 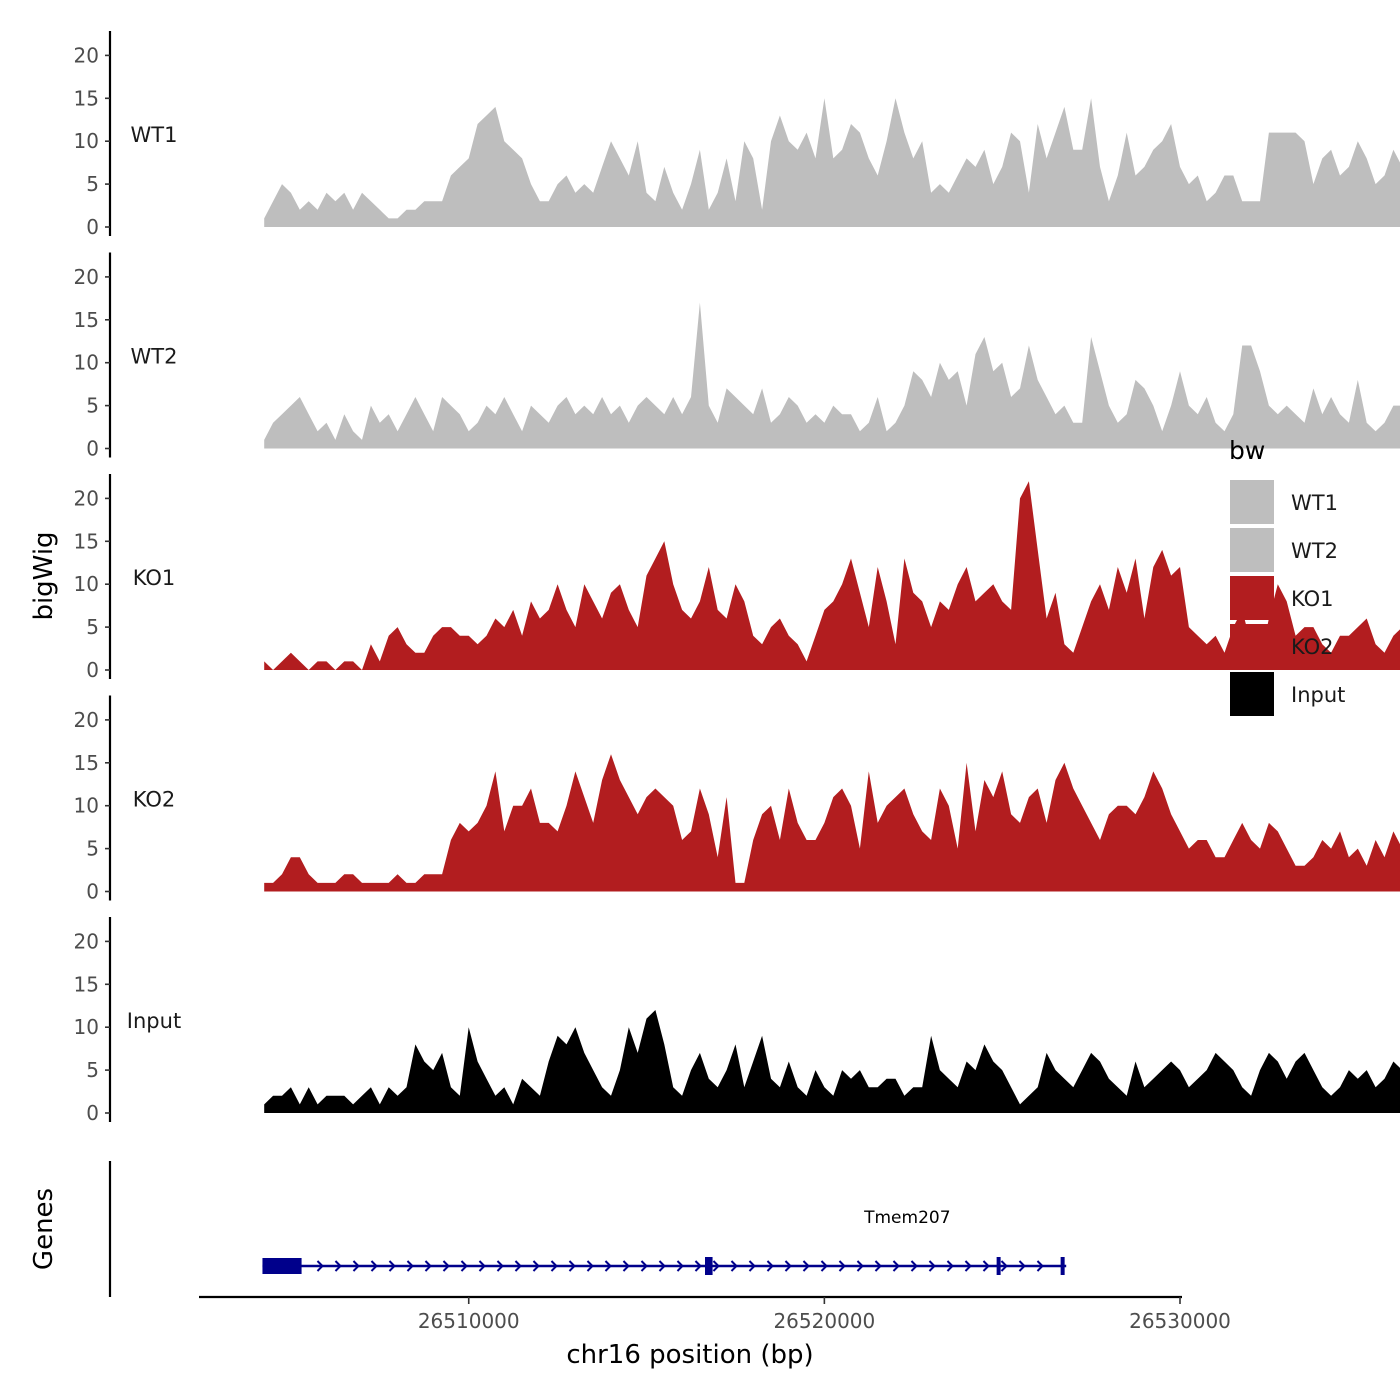 What do you see at coordinates (715, 1314) in the screenshot?
I see `x-axis: 26510000 26520000 26530000` at bounding box center [715, 1314].